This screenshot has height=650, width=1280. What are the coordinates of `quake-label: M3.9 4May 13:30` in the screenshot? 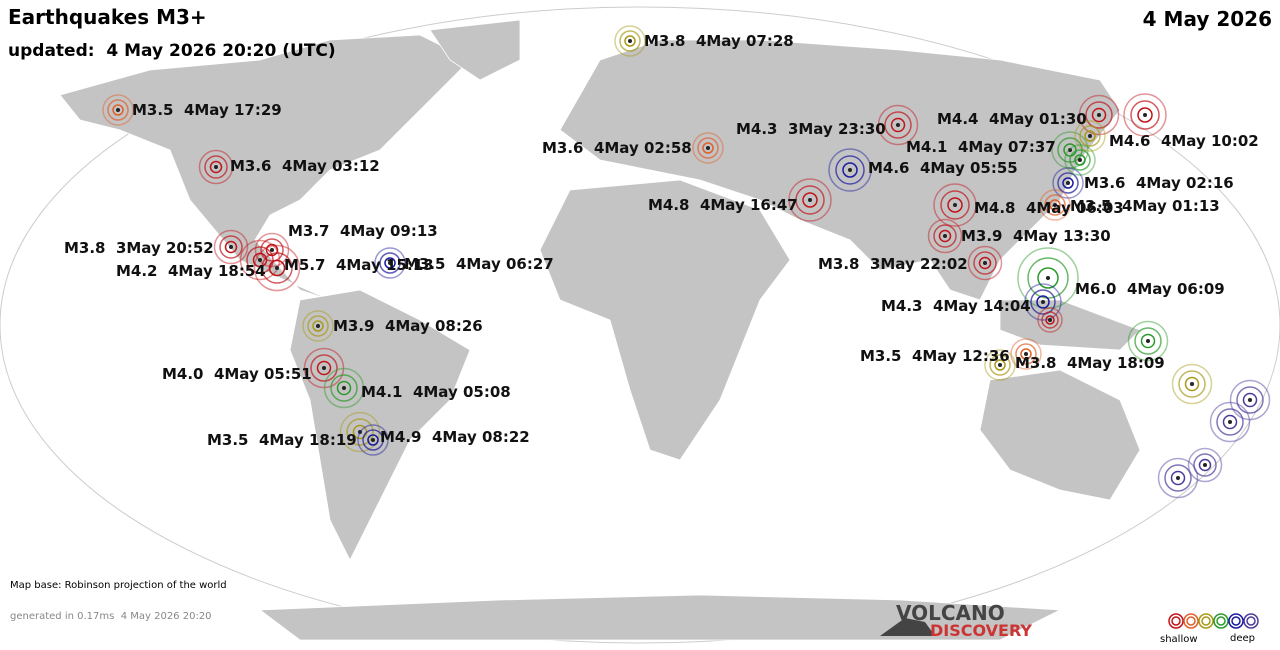 It's located at (1036, 236).